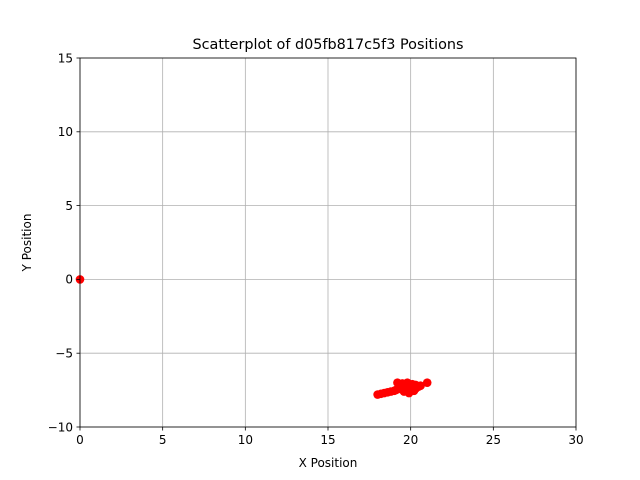  I want to click on x-tick-label: 20, so click(410, 440).